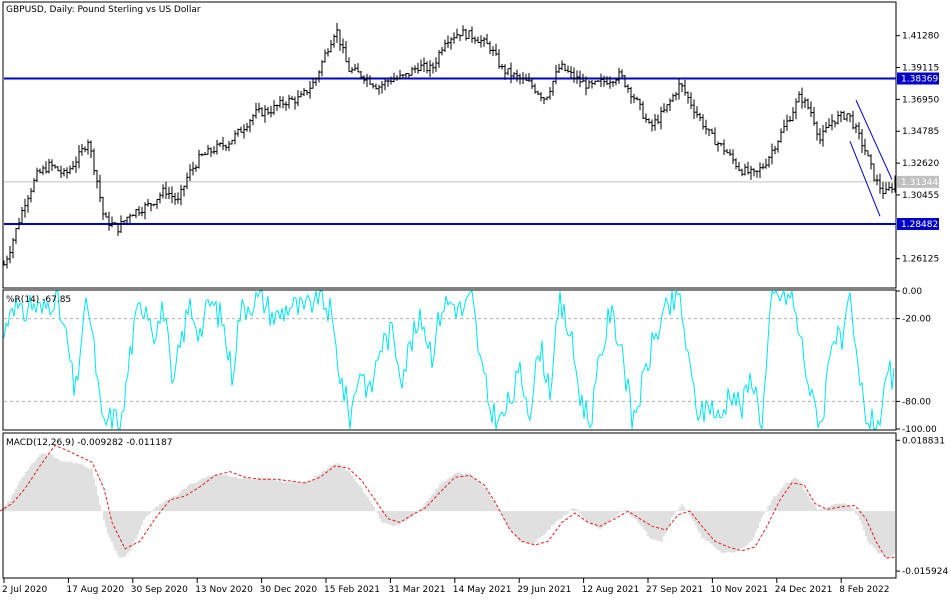  Describe the element at coordinates (920, 100) in the screenshot. I see `price-tick-label: 1.36950` at that location.